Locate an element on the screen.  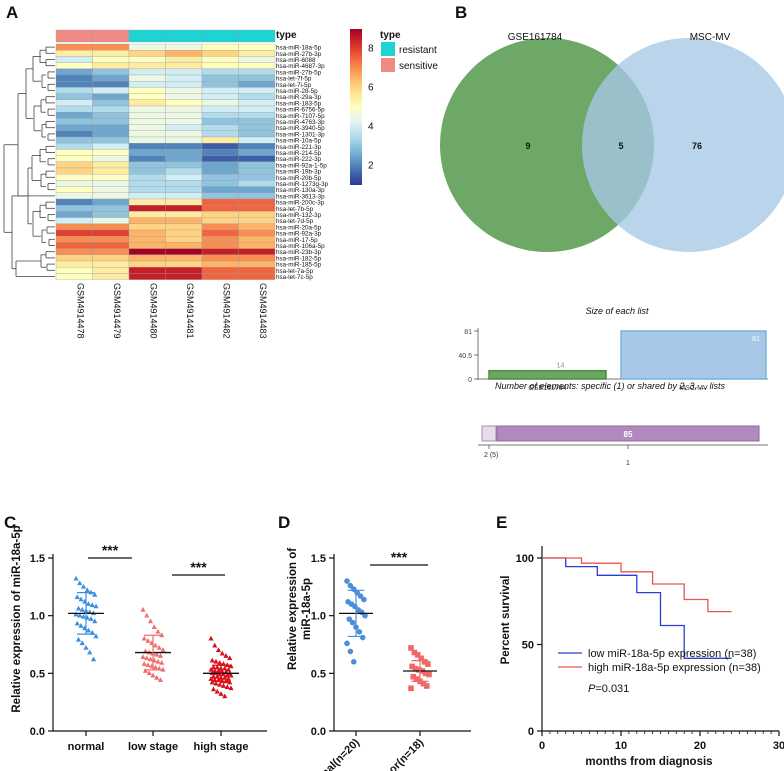
heatmap-type-title: type is located at coordinates (286, 35).